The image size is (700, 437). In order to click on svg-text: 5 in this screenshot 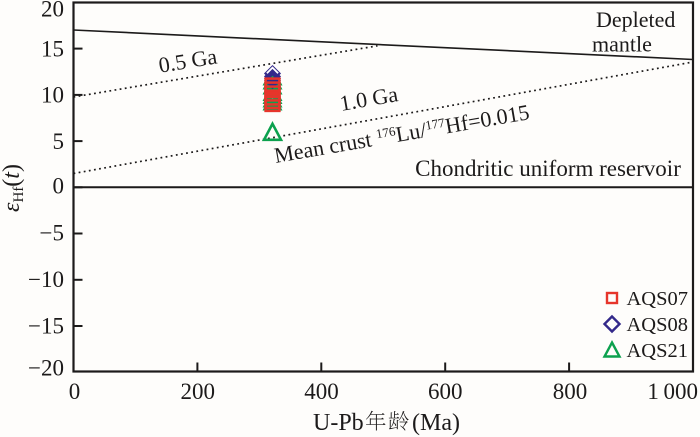, I will do `click(59, 141)`.